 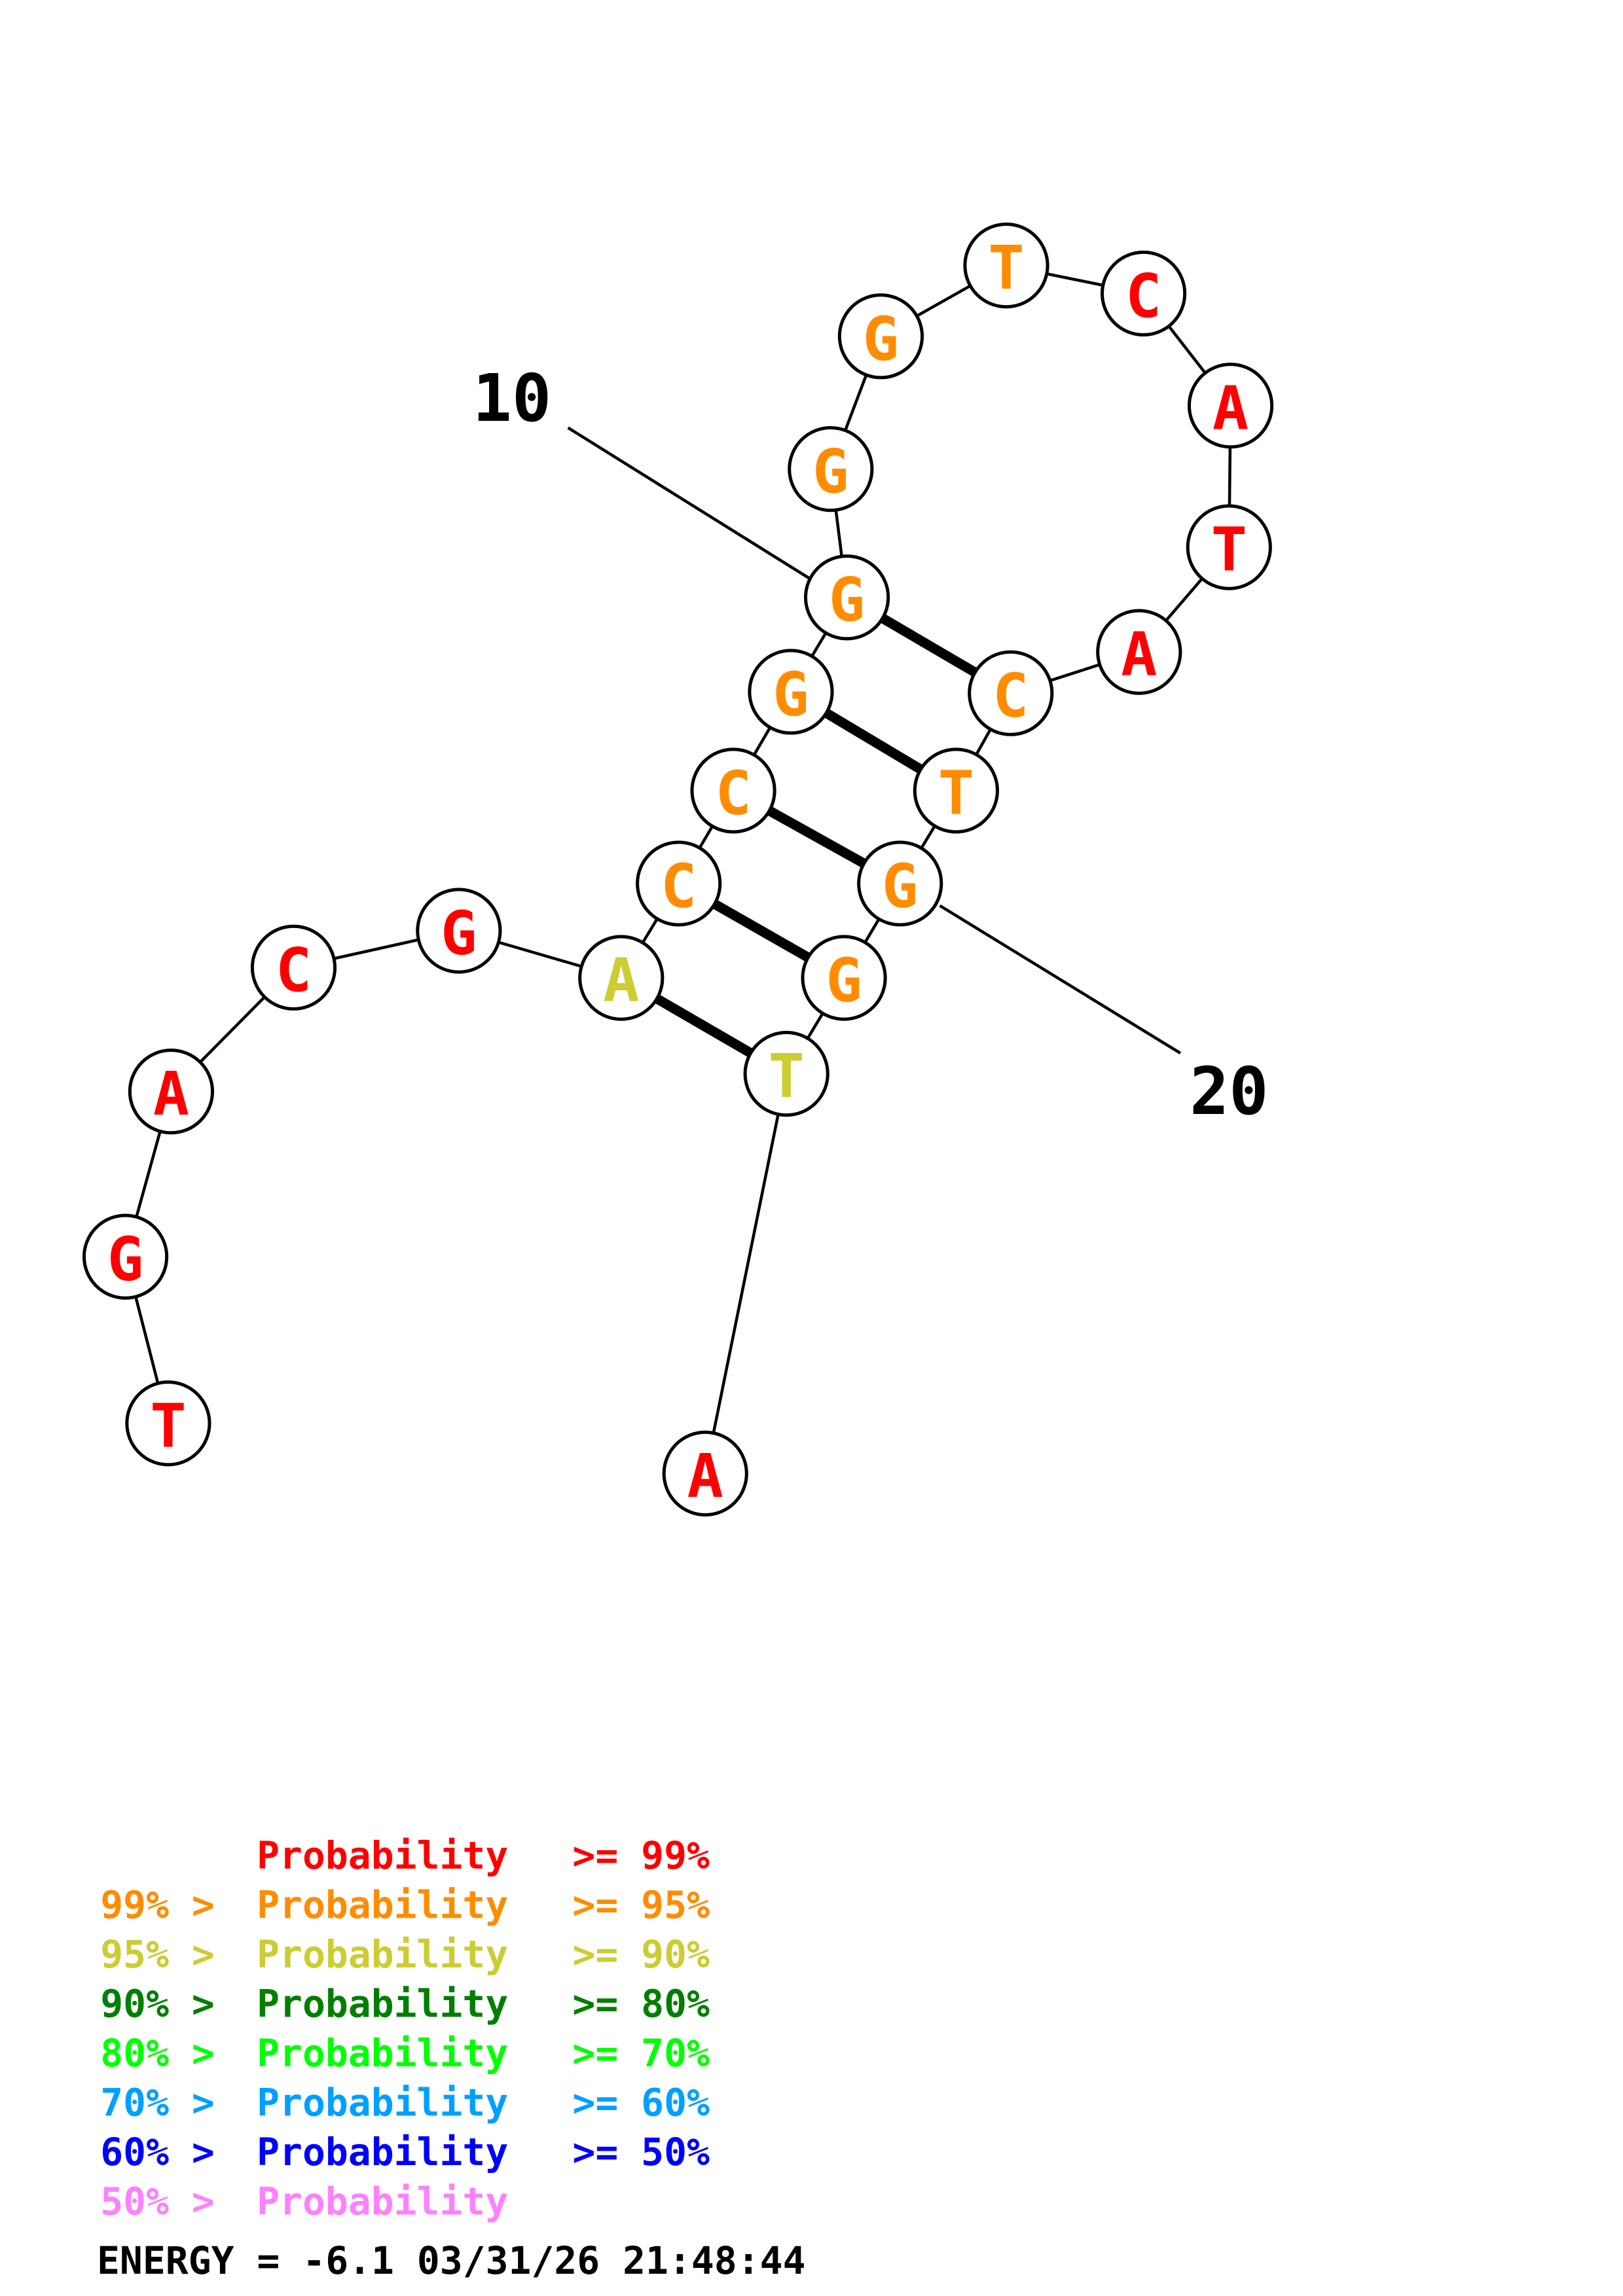 I want to click on legend-prefix: 60% >, so click(x=157, y=2152).